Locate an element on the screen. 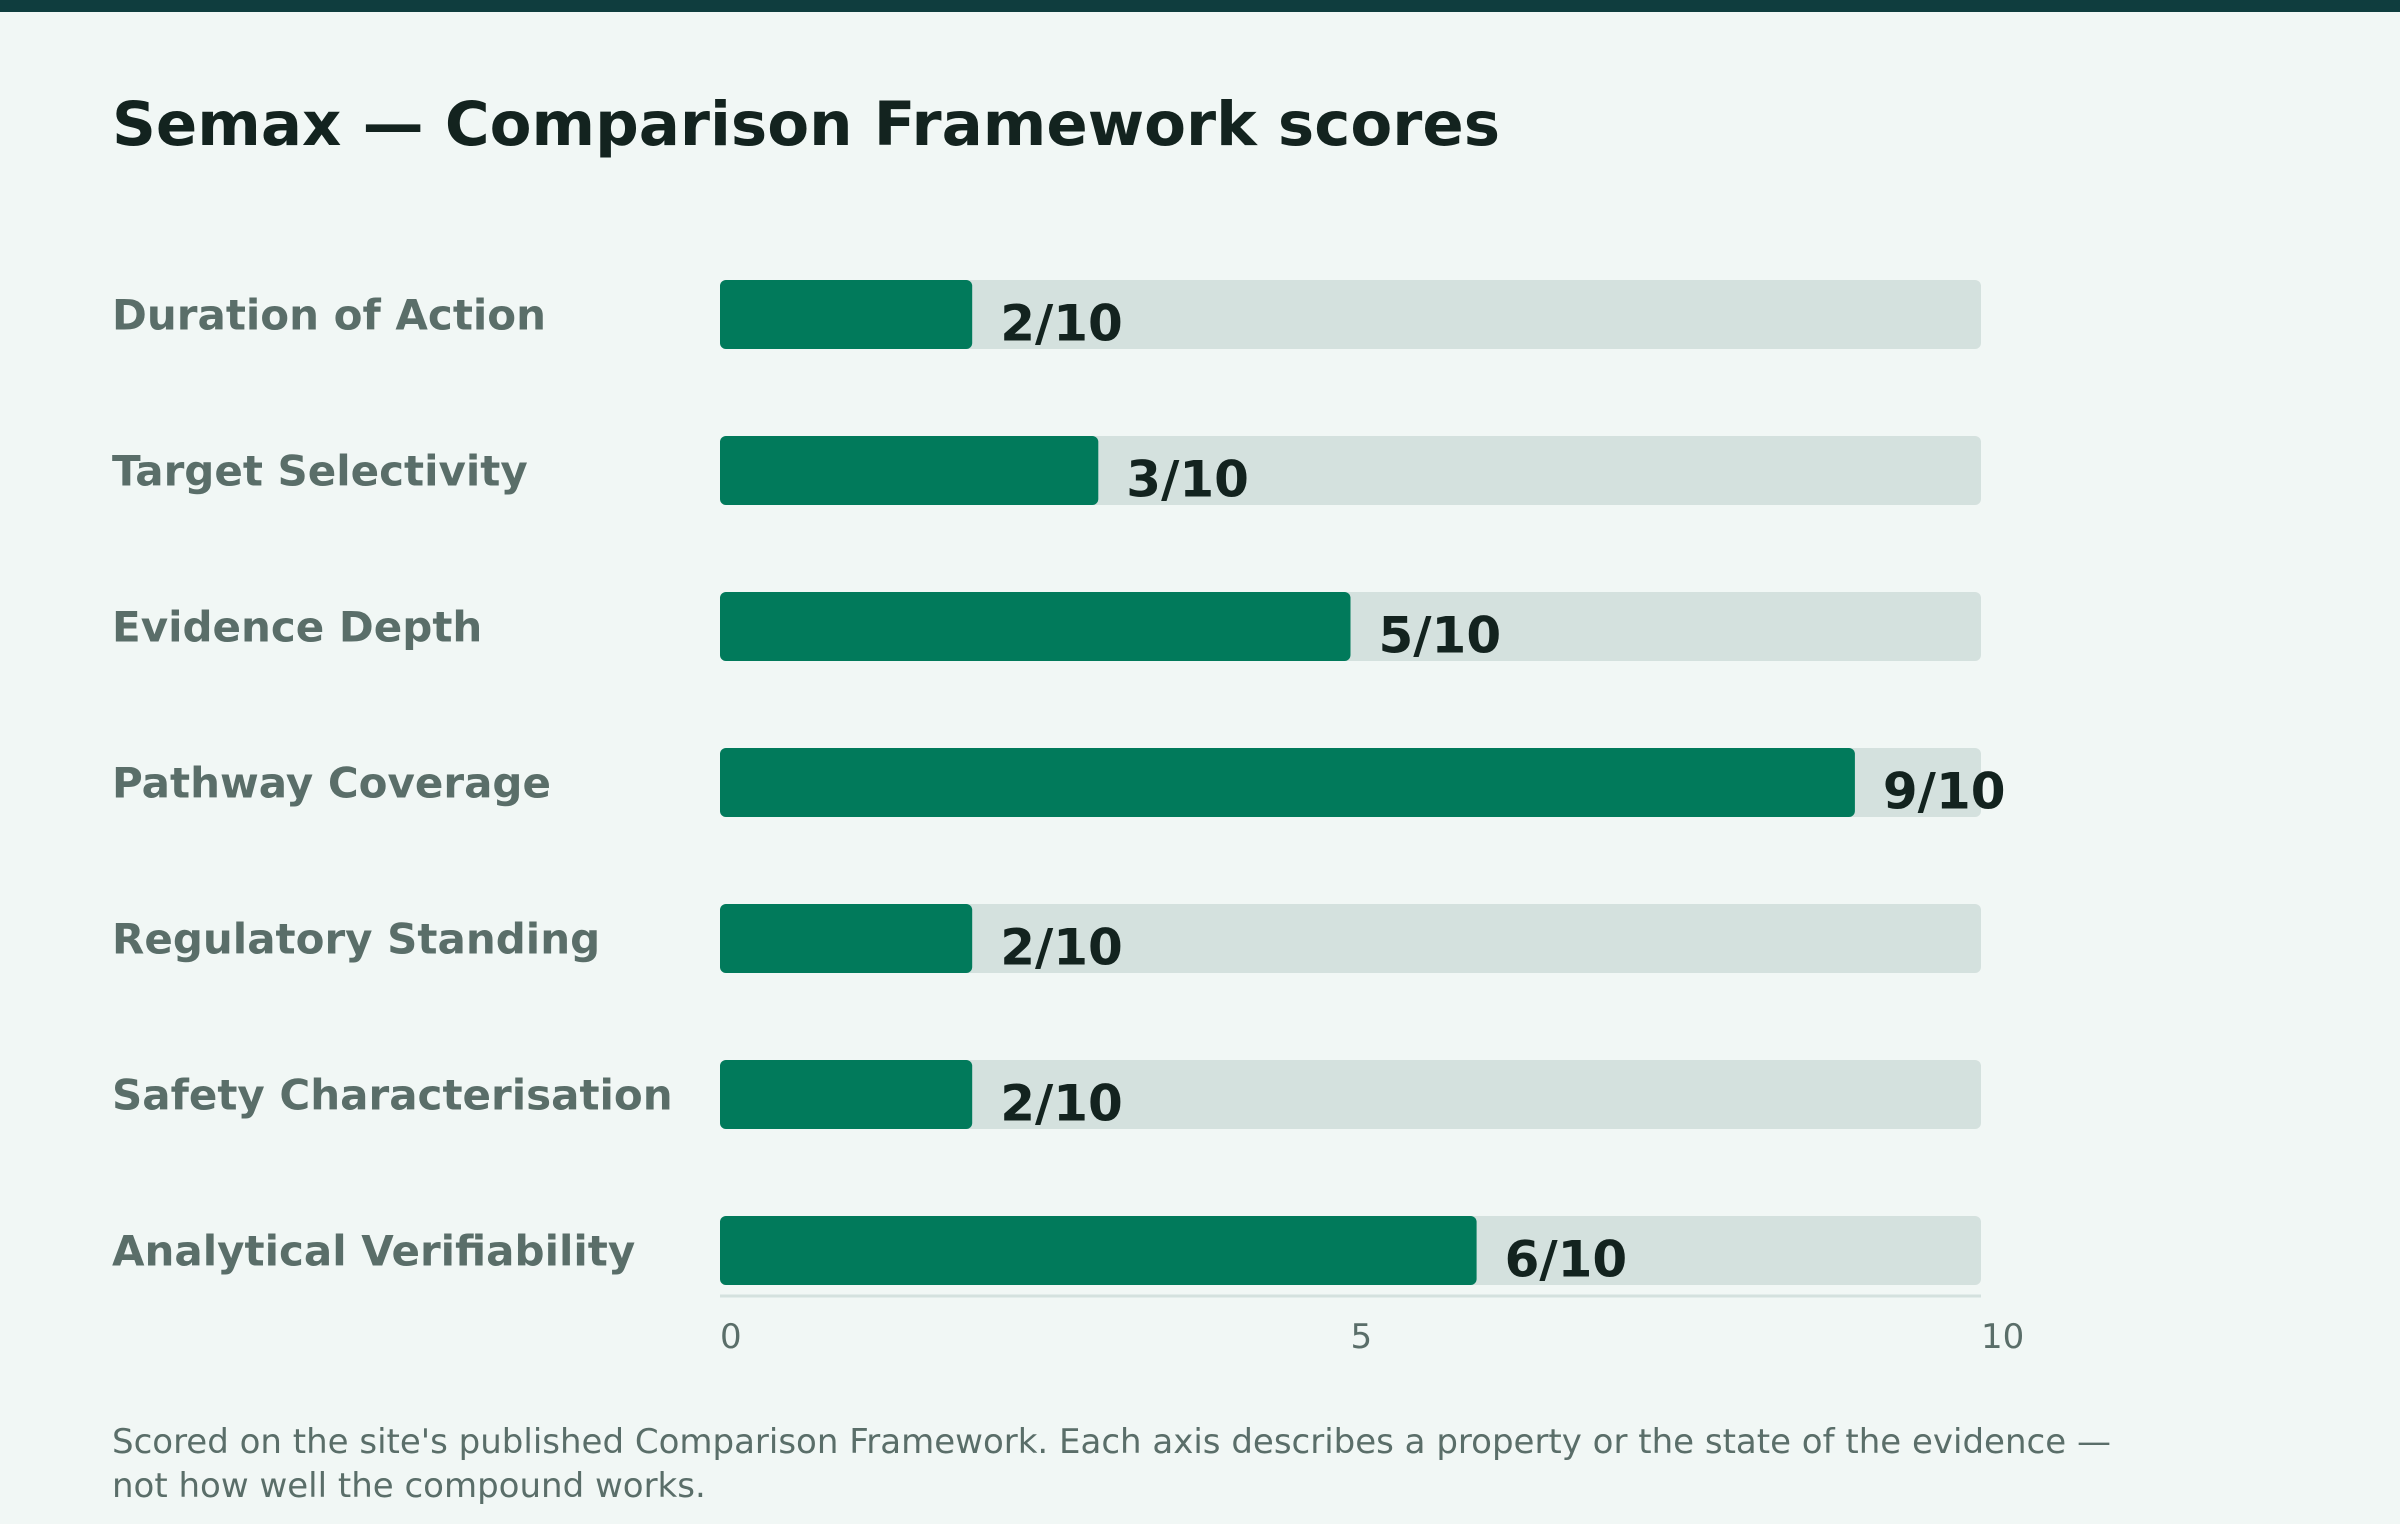 This screenshot has height=1524, width=2400. value-label: 6/10 is located at coordinates (1566, 1260).